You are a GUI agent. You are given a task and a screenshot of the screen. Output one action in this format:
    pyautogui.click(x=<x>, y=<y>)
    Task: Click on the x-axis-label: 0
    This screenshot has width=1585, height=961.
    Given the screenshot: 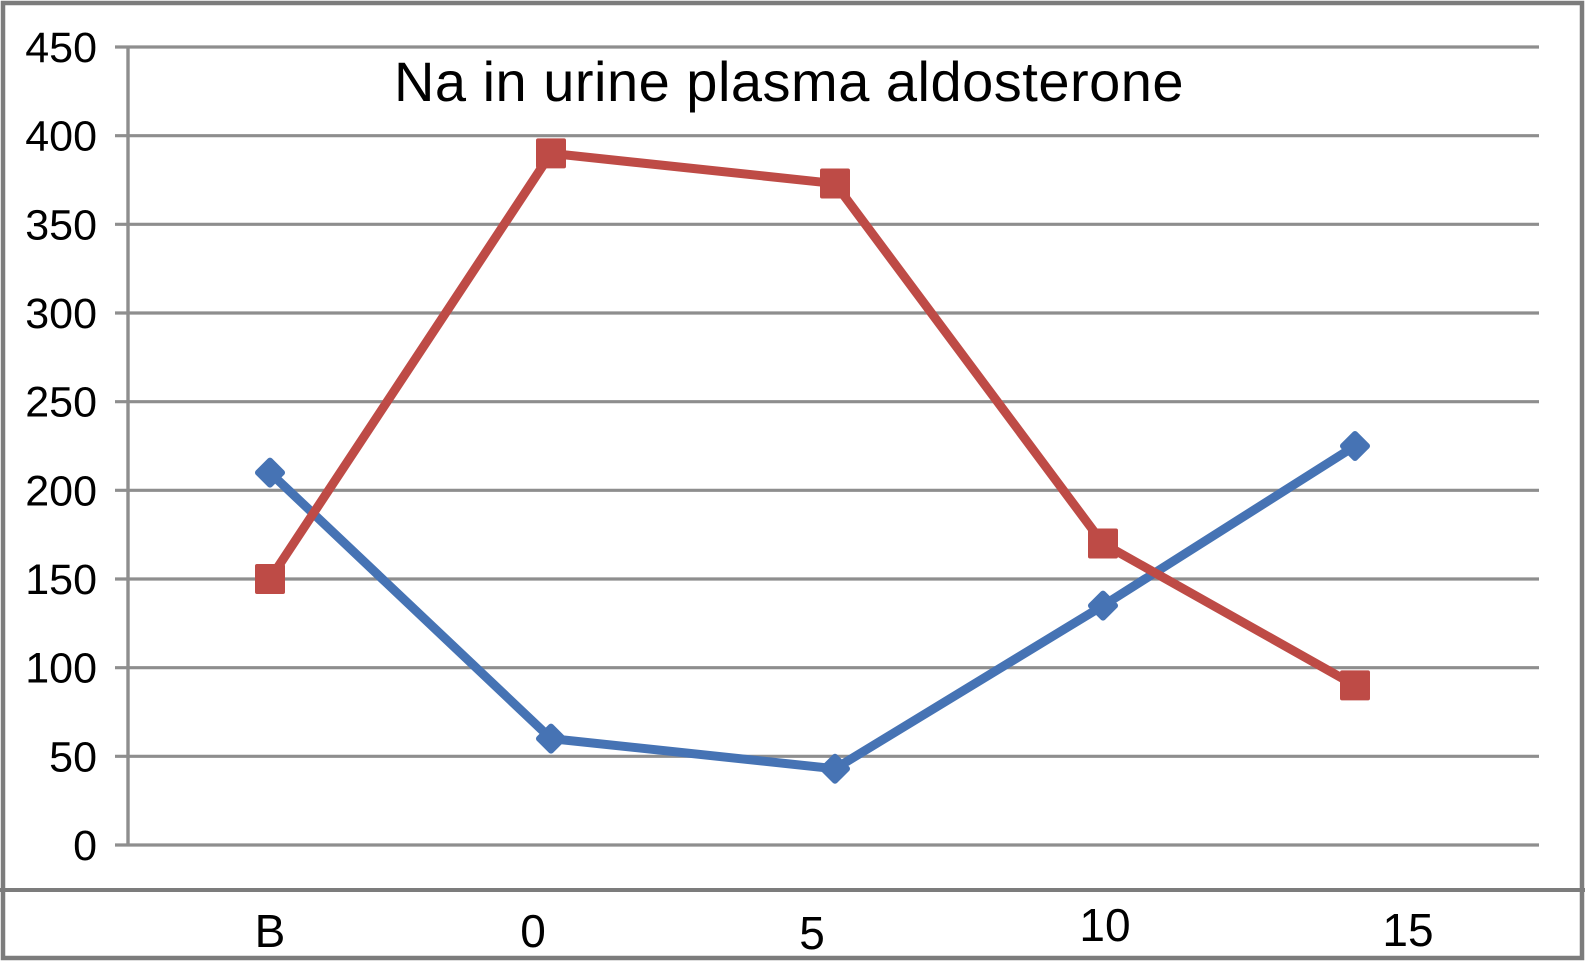 What is the action you would take?
    pyautogui.click(x=533, y=931)
    